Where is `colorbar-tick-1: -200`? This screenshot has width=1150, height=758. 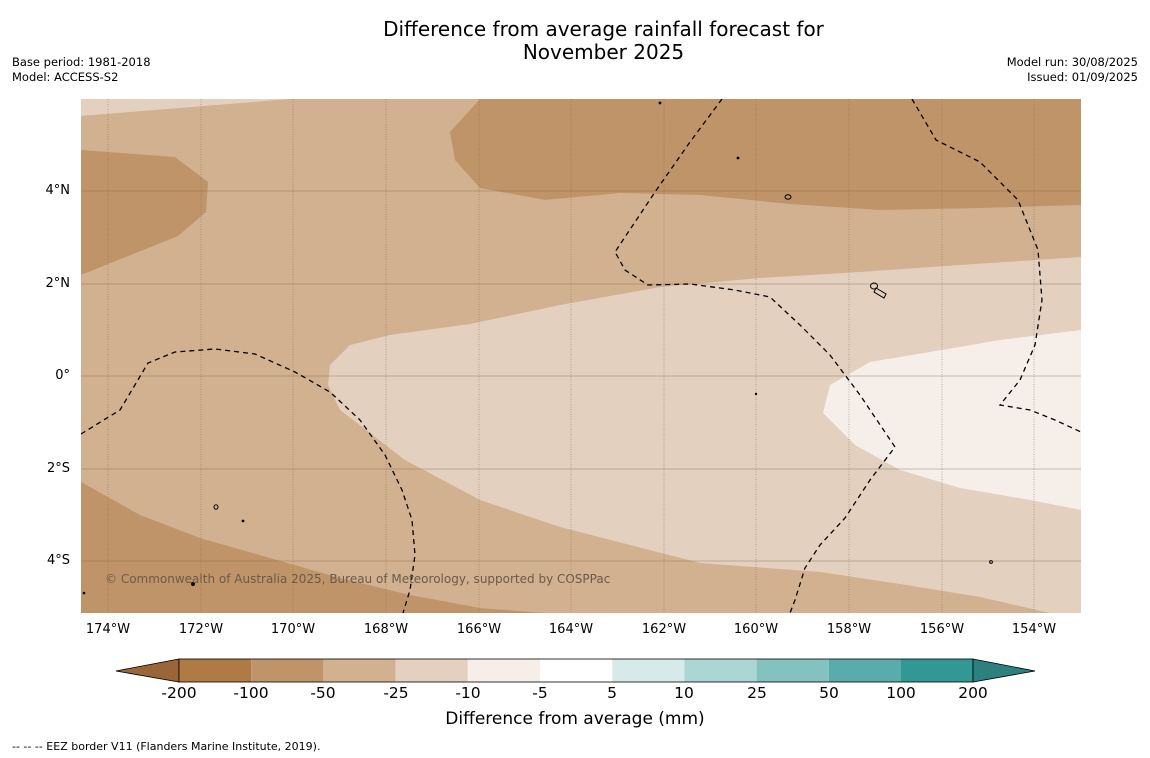 colorbar-tick-1: -200 is located at coordinates (179, 693).